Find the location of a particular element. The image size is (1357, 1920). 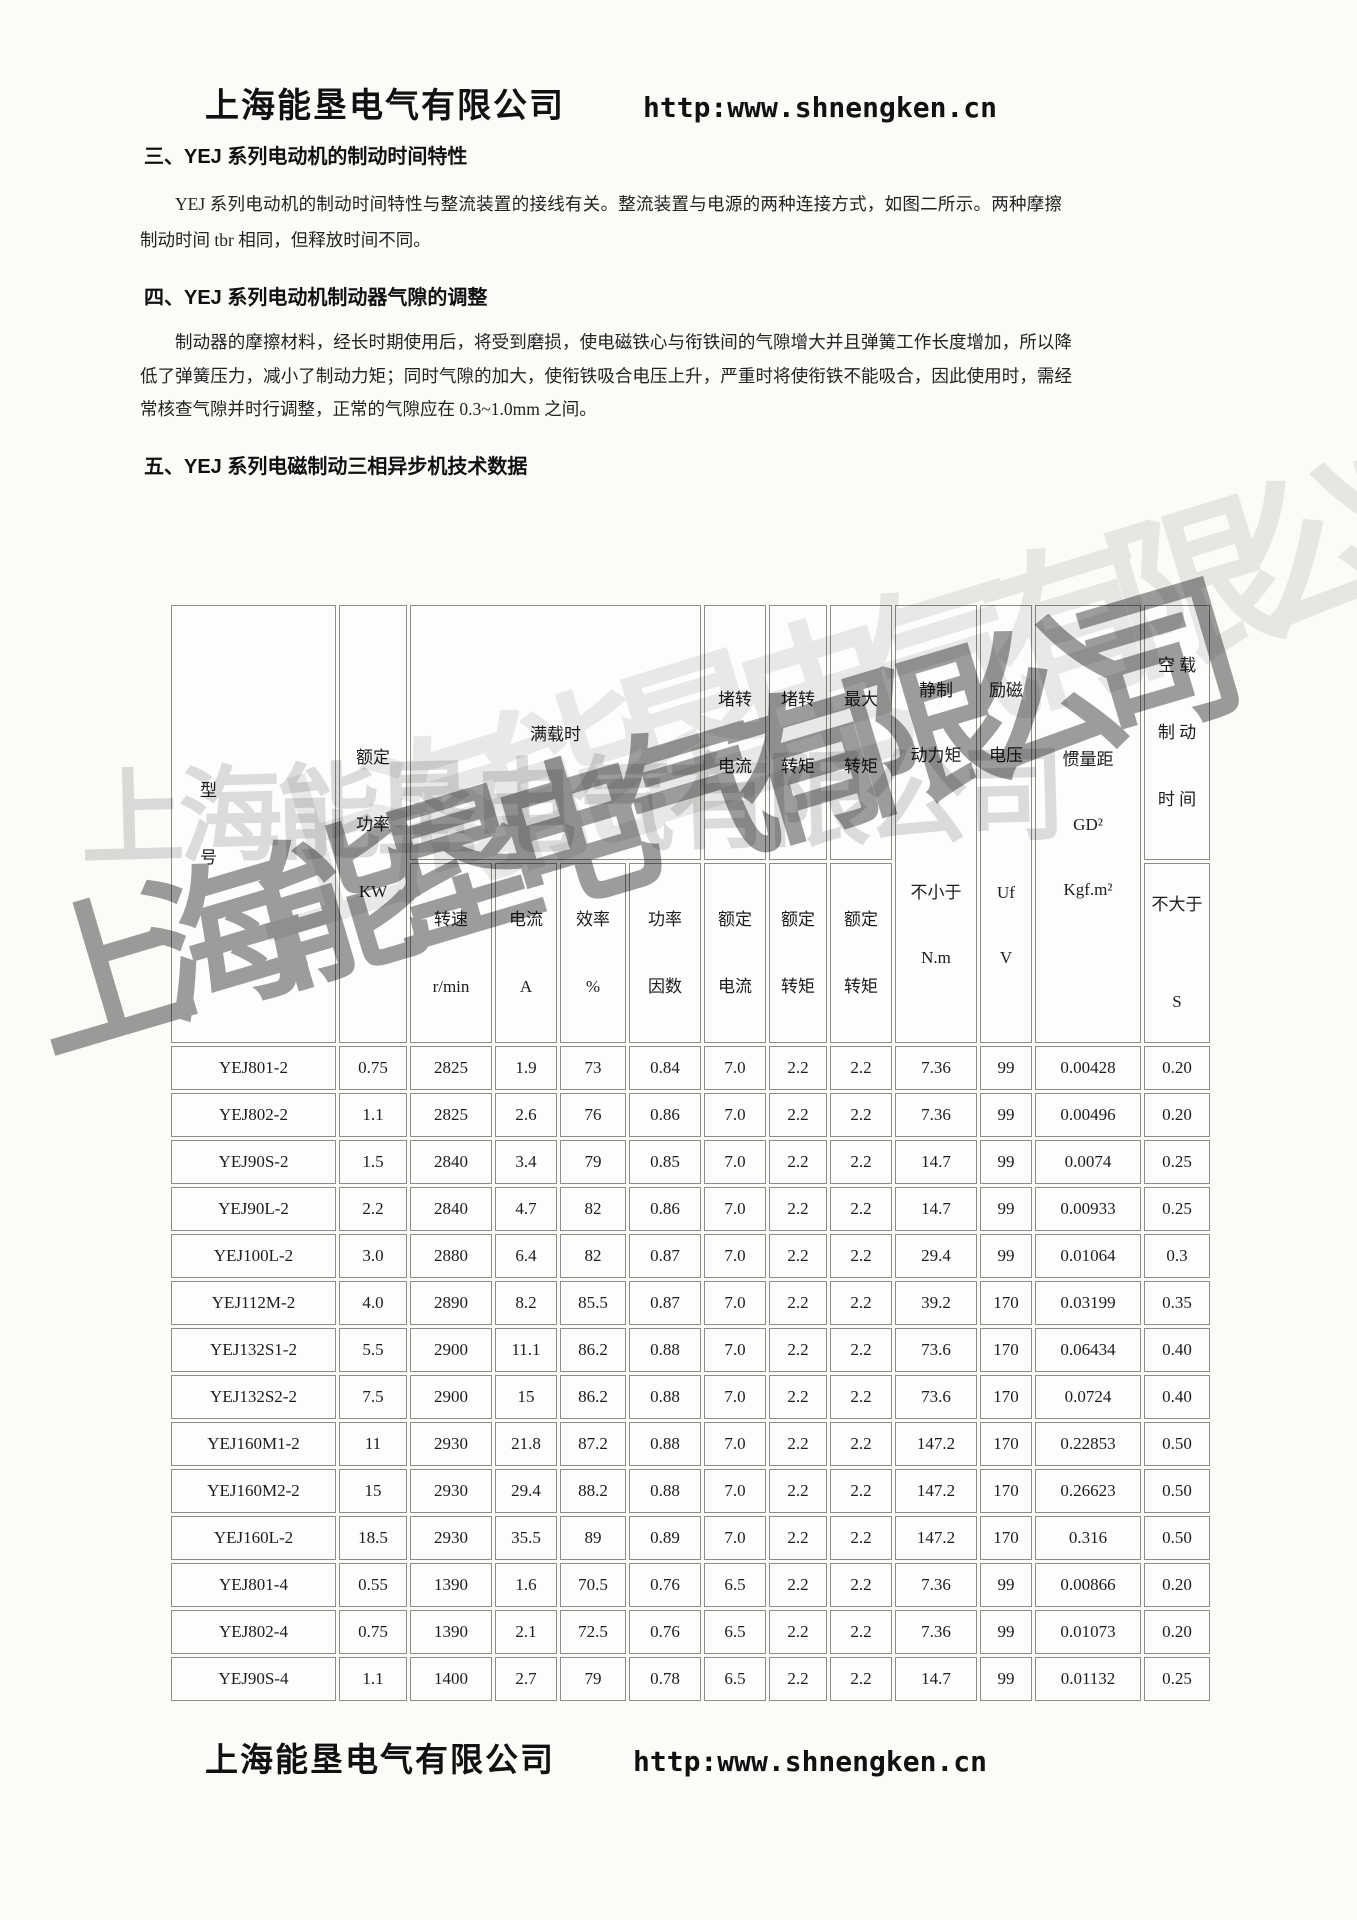

value-cell: 2.7 is located at coordinates (526, 1679).